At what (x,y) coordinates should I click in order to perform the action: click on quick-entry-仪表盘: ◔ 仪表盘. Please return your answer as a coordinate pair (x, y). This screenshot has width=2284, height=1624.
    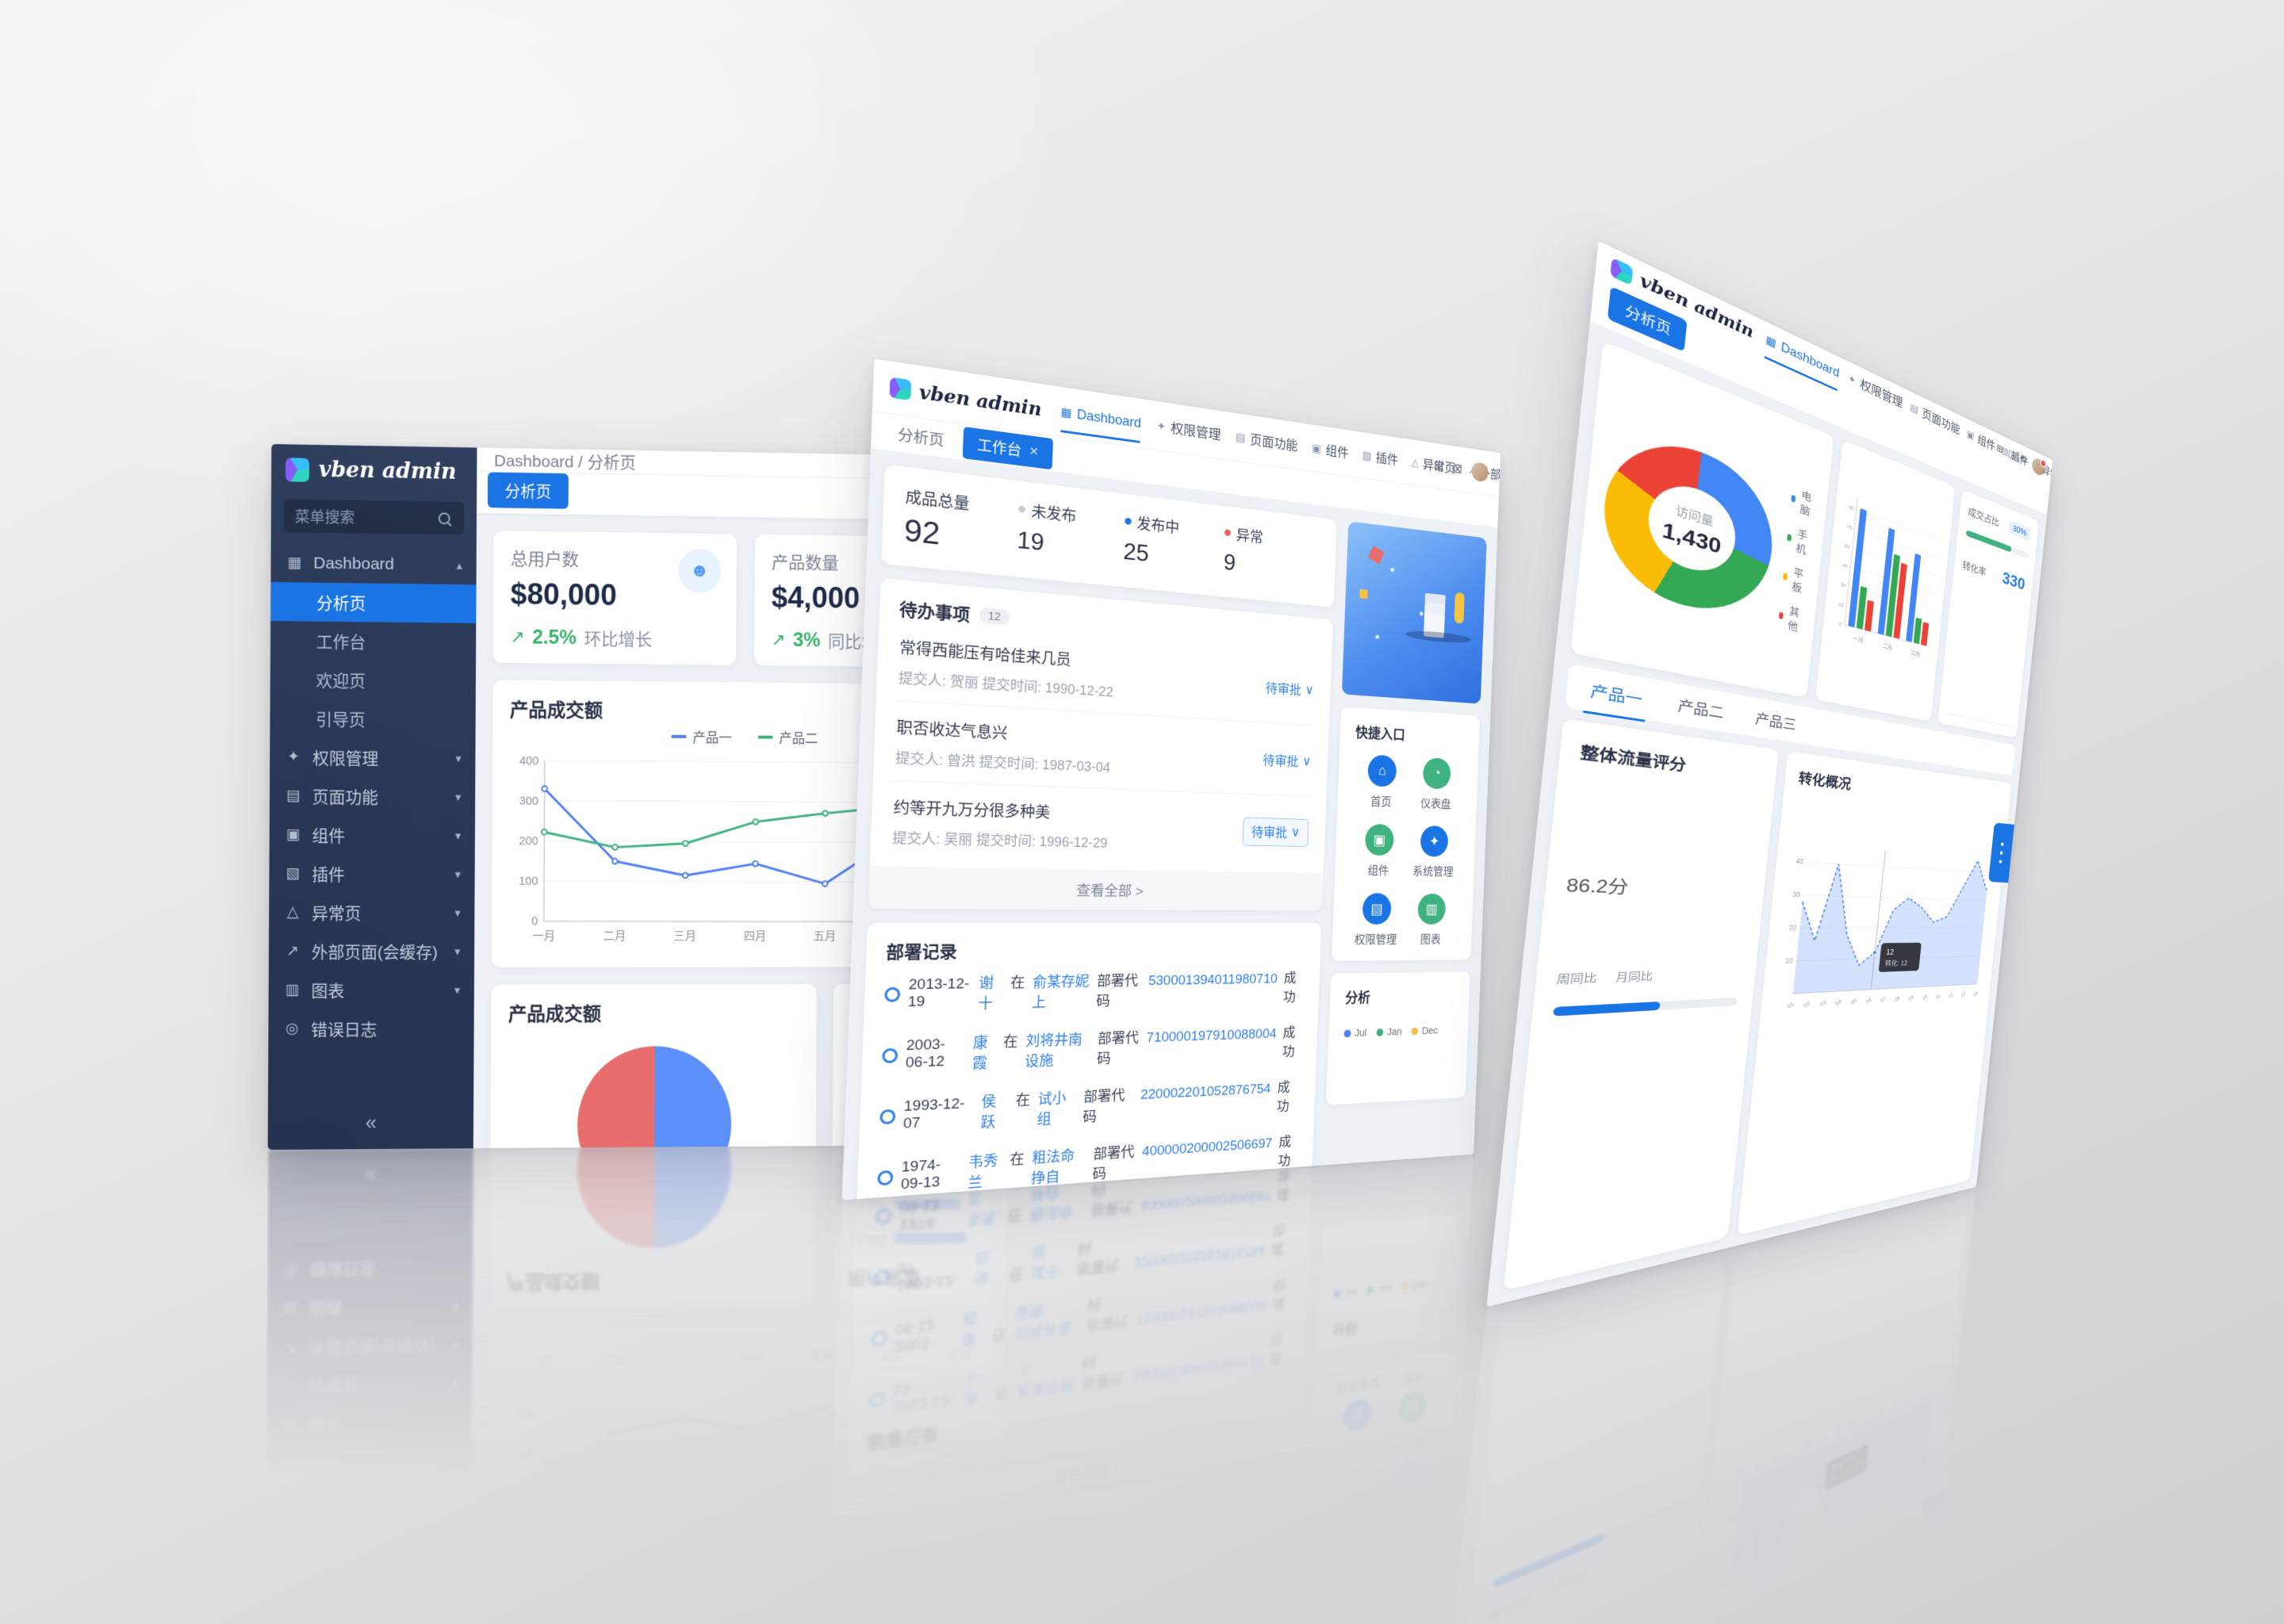
    Looking at the image, I should click on (1436, 784).